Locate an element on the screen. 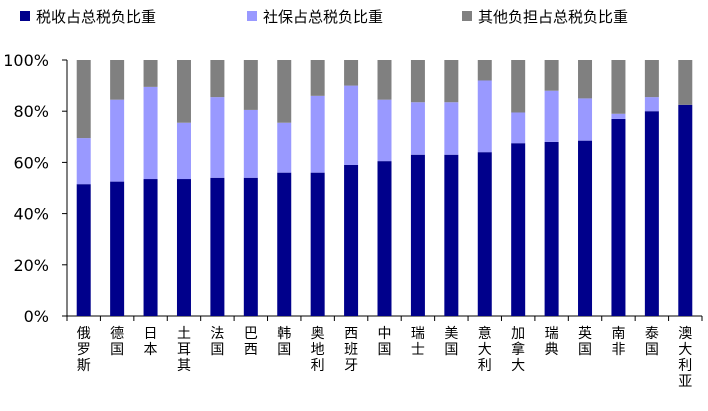  bar-segment-3-日本 is located at coordinates (150, 73).